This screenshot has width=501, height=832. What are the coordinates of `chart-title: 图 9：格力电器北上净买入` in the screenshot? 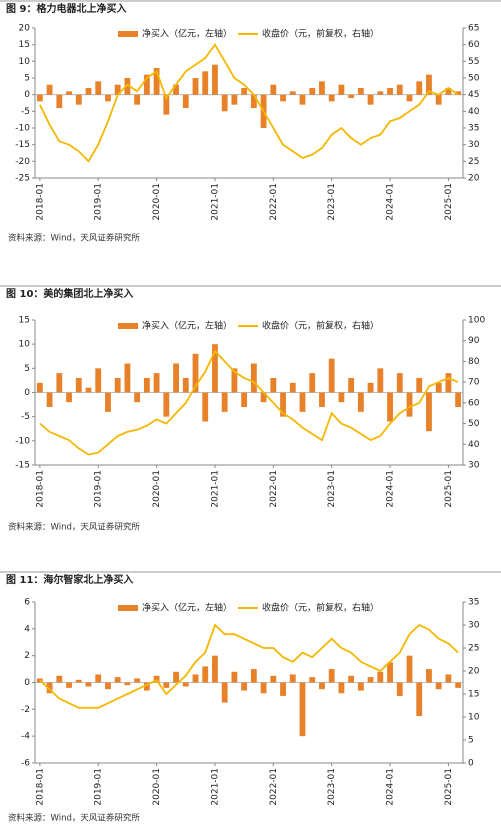 It's located at (66, 8).